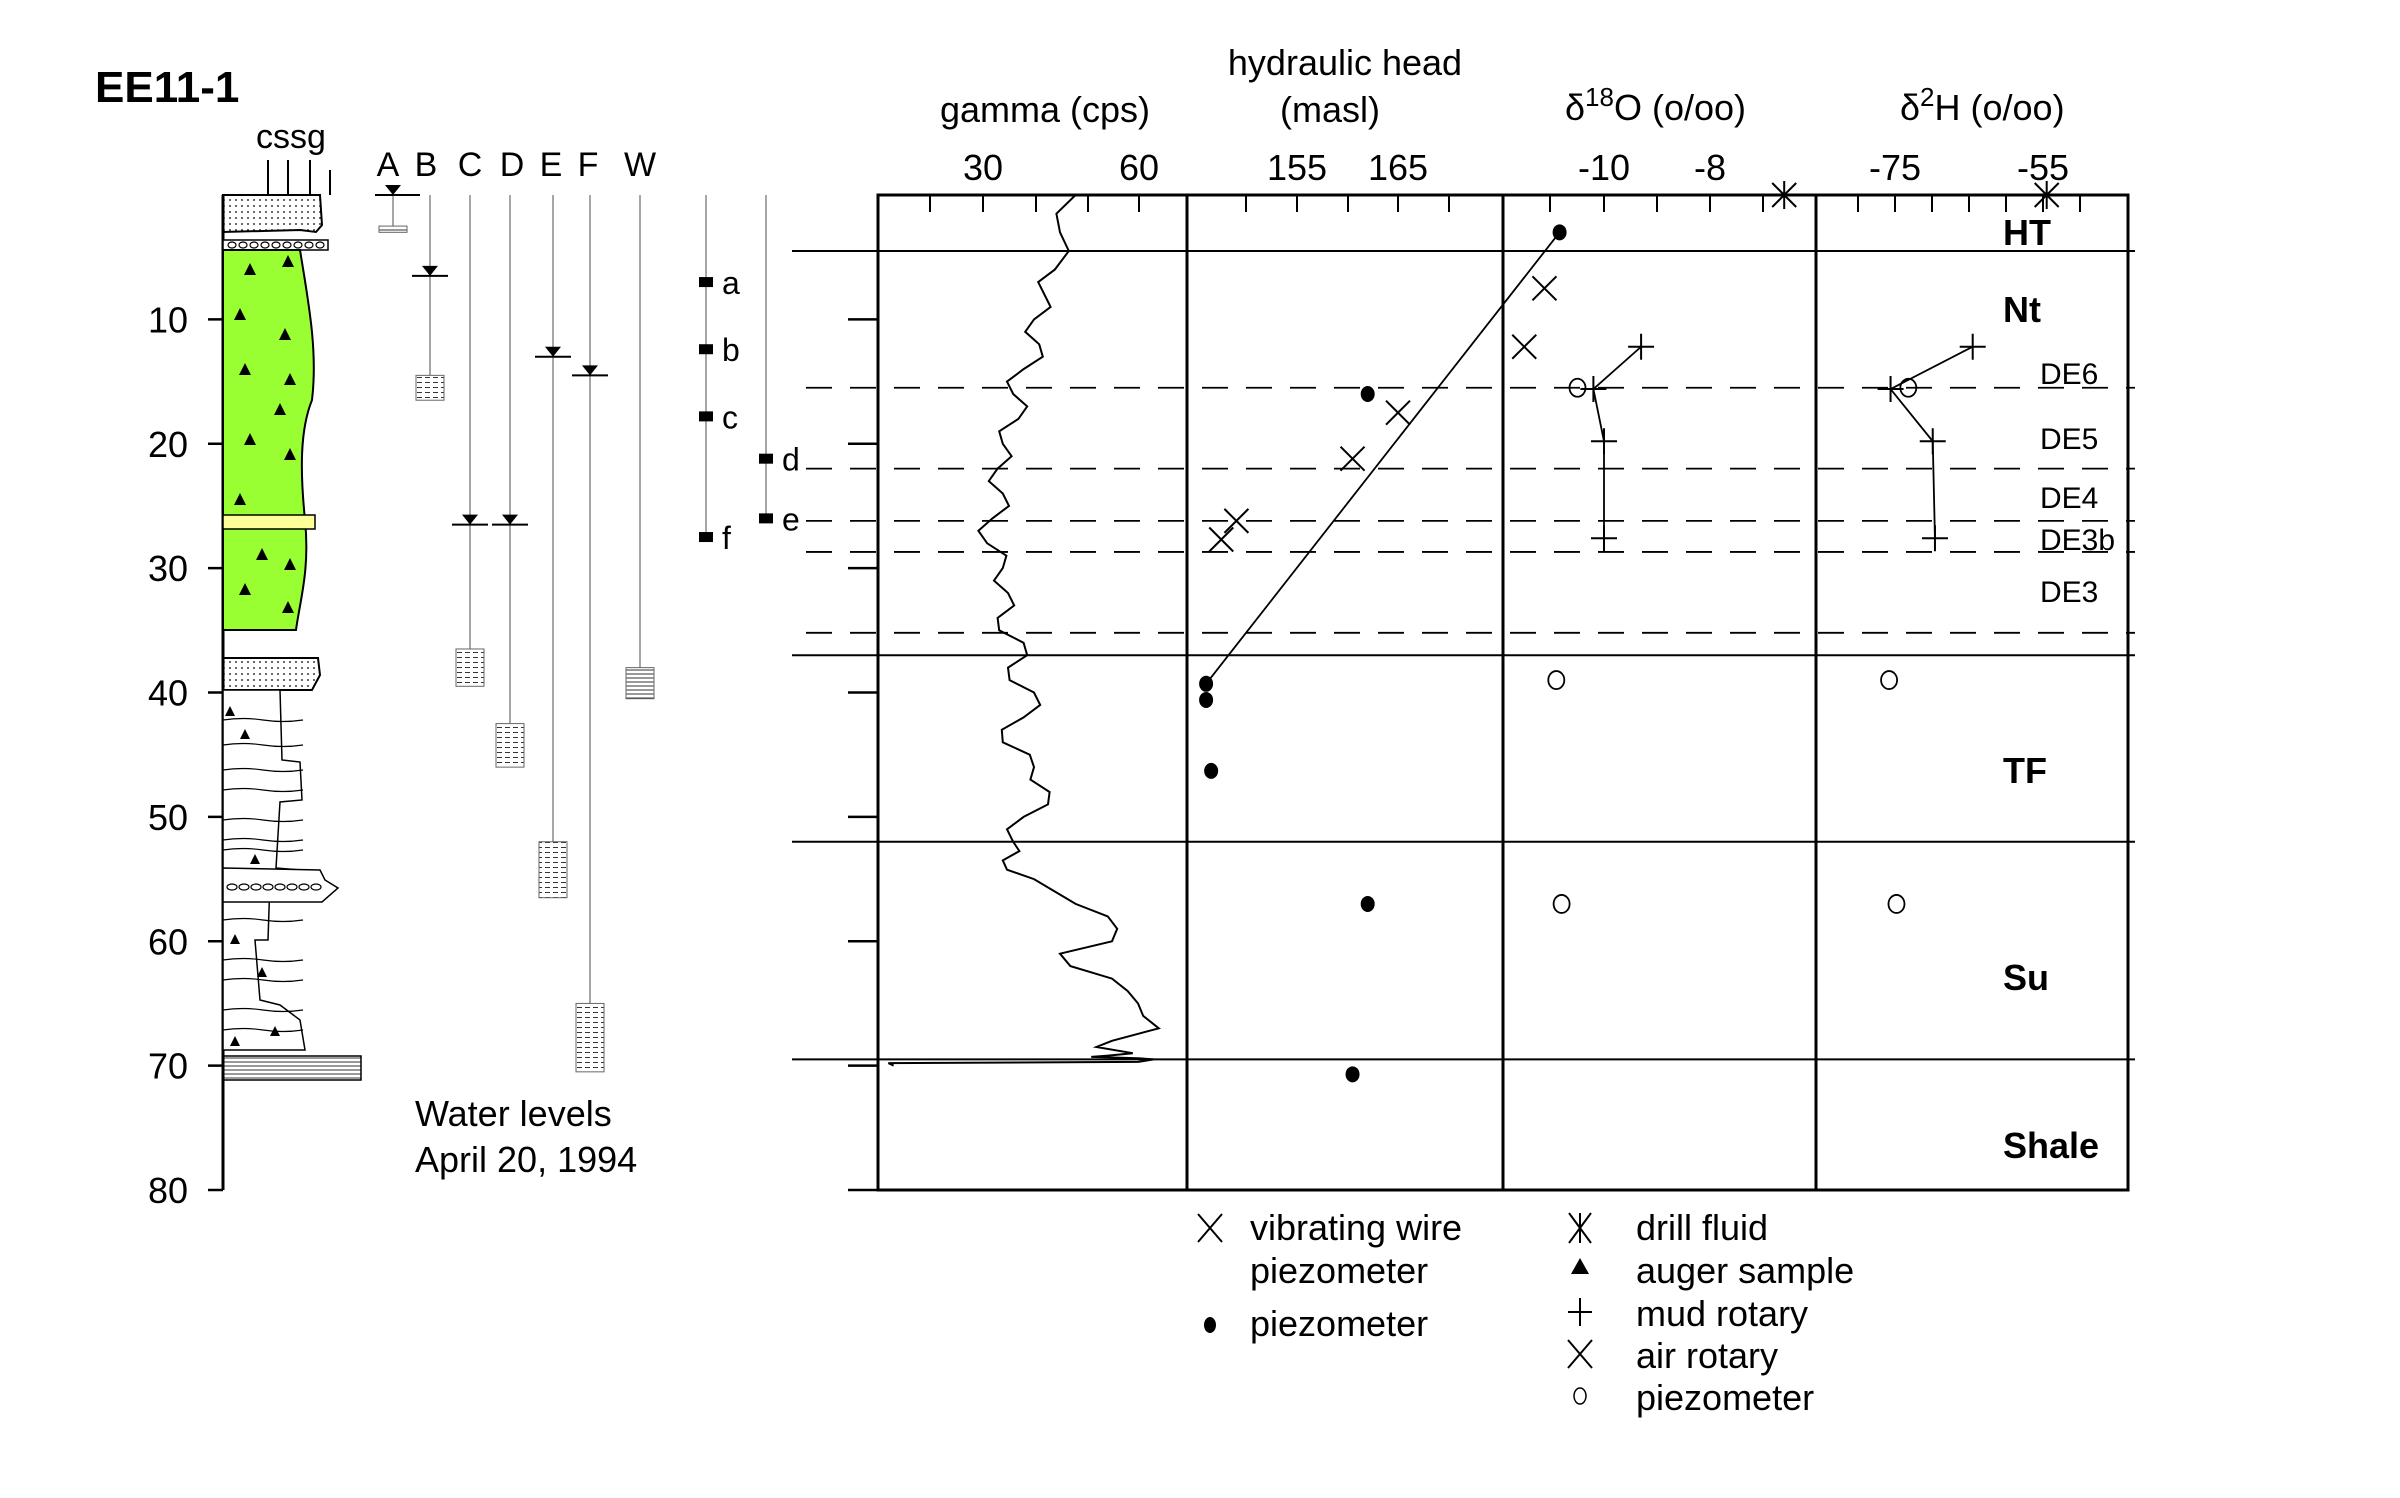 The height and width of the screenshot is (1498, 2400). What do you see at coordinates (1702, 1227) in the screenshot?
I see `legend-drill-fluid-label: drill fluid` at bounding box center [1702, 1227].